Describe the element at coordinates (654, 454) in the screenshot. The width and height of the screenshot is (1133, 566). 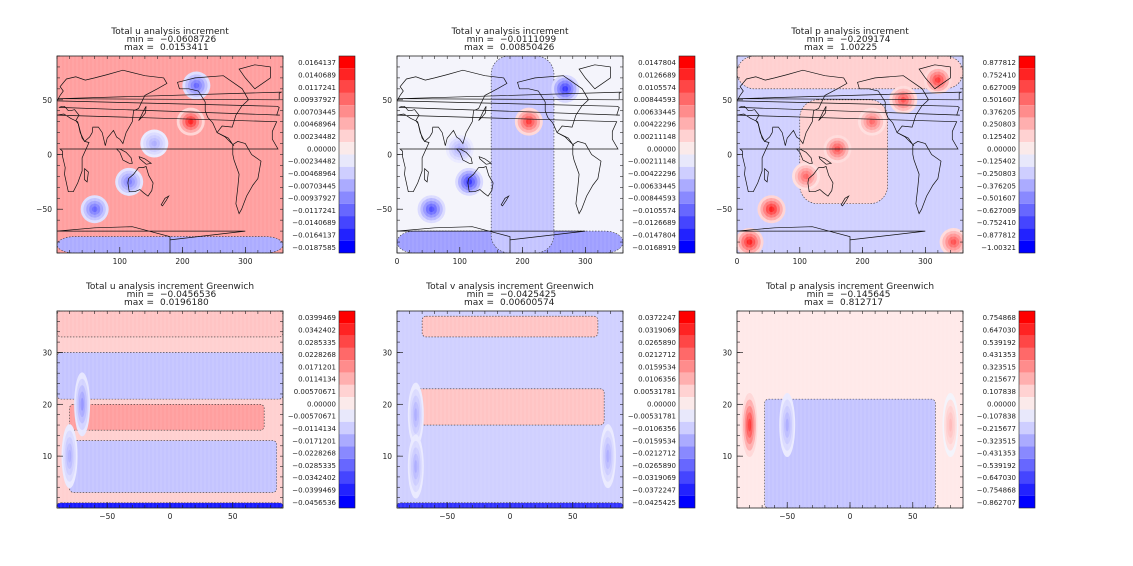
I see `colorbar-label: −0.0212712` at that location.